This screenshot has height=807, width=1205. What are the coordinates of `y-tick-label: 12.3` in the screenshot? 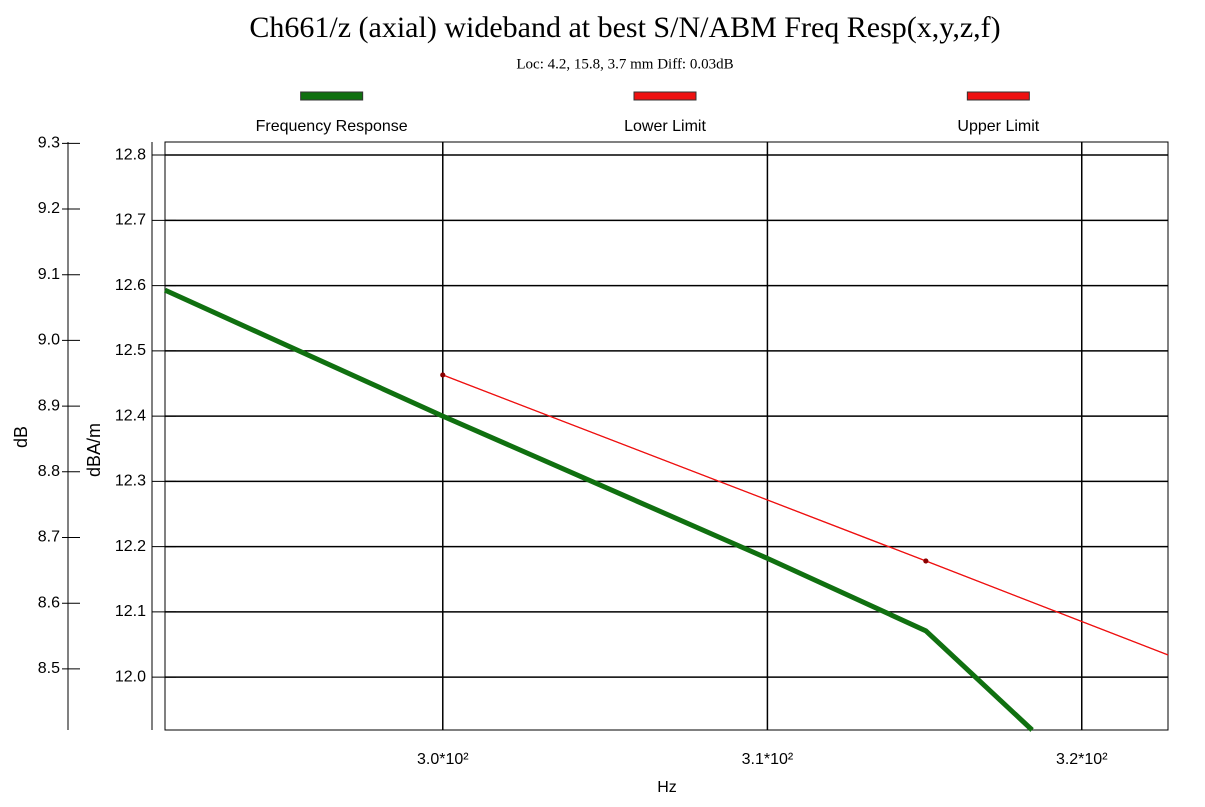 It's located at (130, 481).